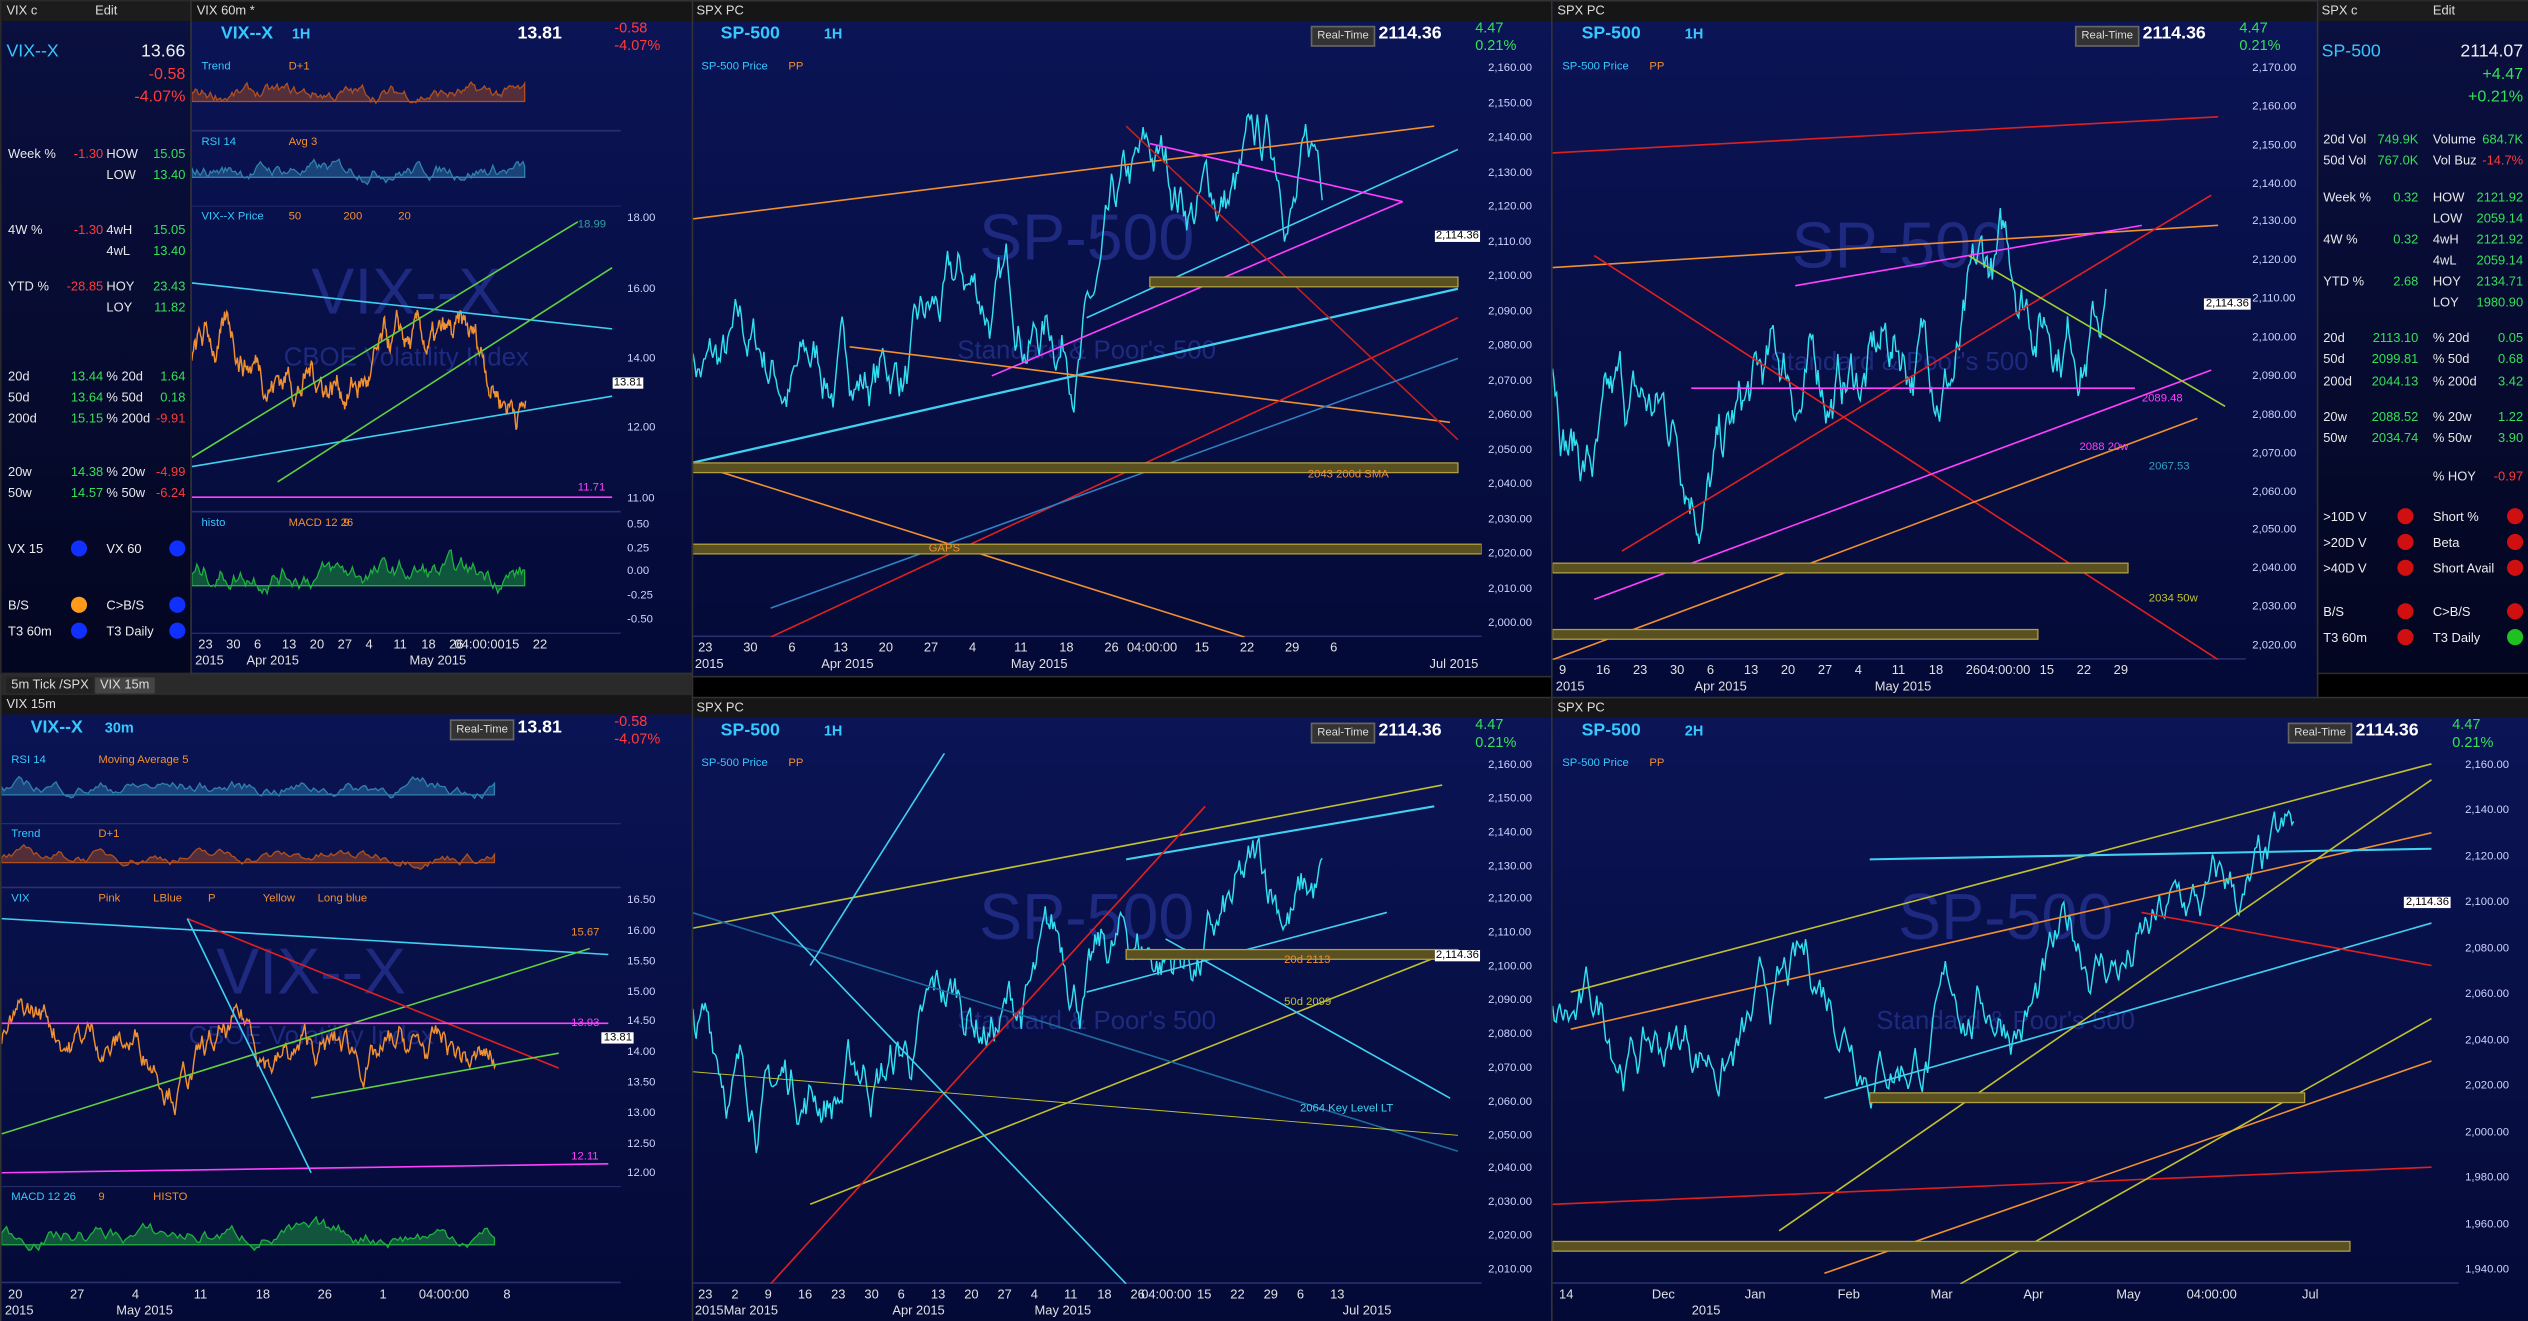  I want to click on y-tick-label: 2,140.00, so click(2487, 811).